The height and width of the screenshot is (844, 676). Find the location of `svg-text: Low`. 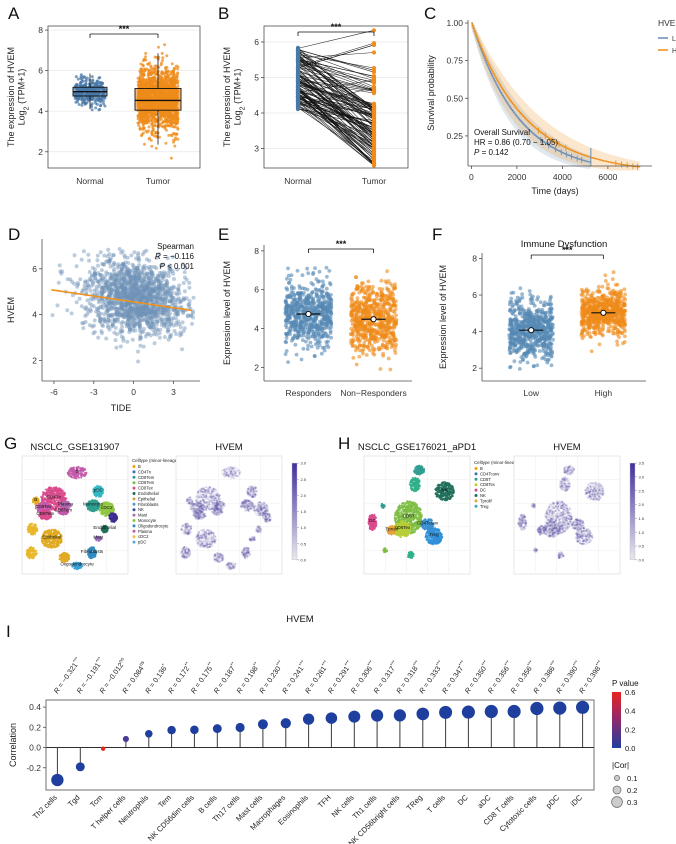

svg-text: Low is located at coordinates (674, 39).